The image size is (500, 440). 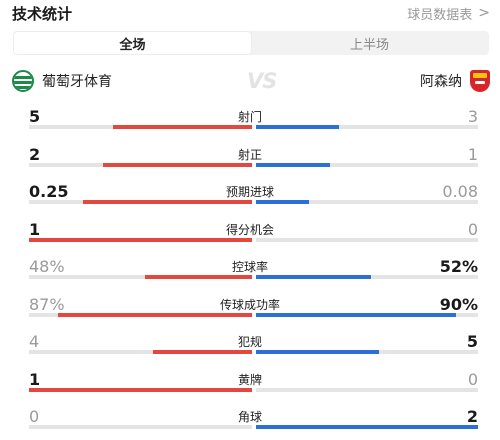 I want to click on home-stat-value: 48%, so click(x=47, y=266).